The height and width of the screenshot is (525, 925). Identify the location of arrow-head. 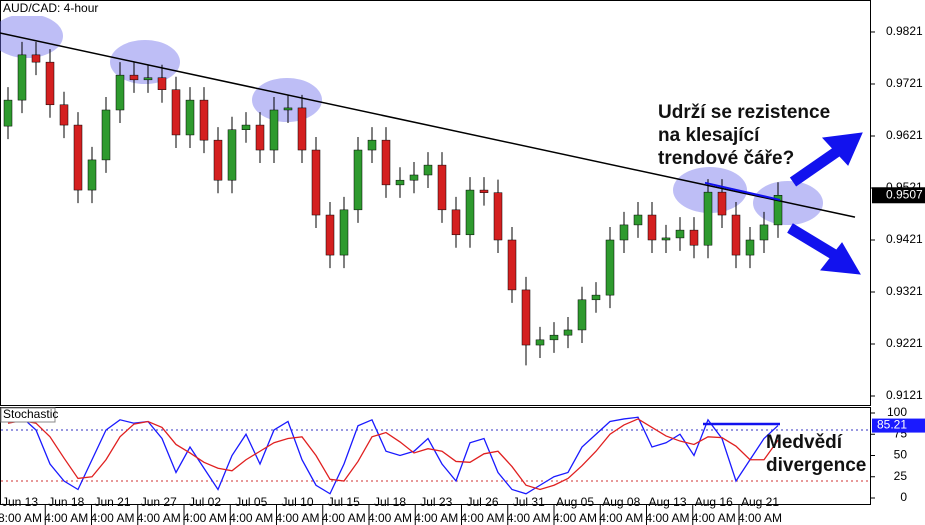
(840, 258).